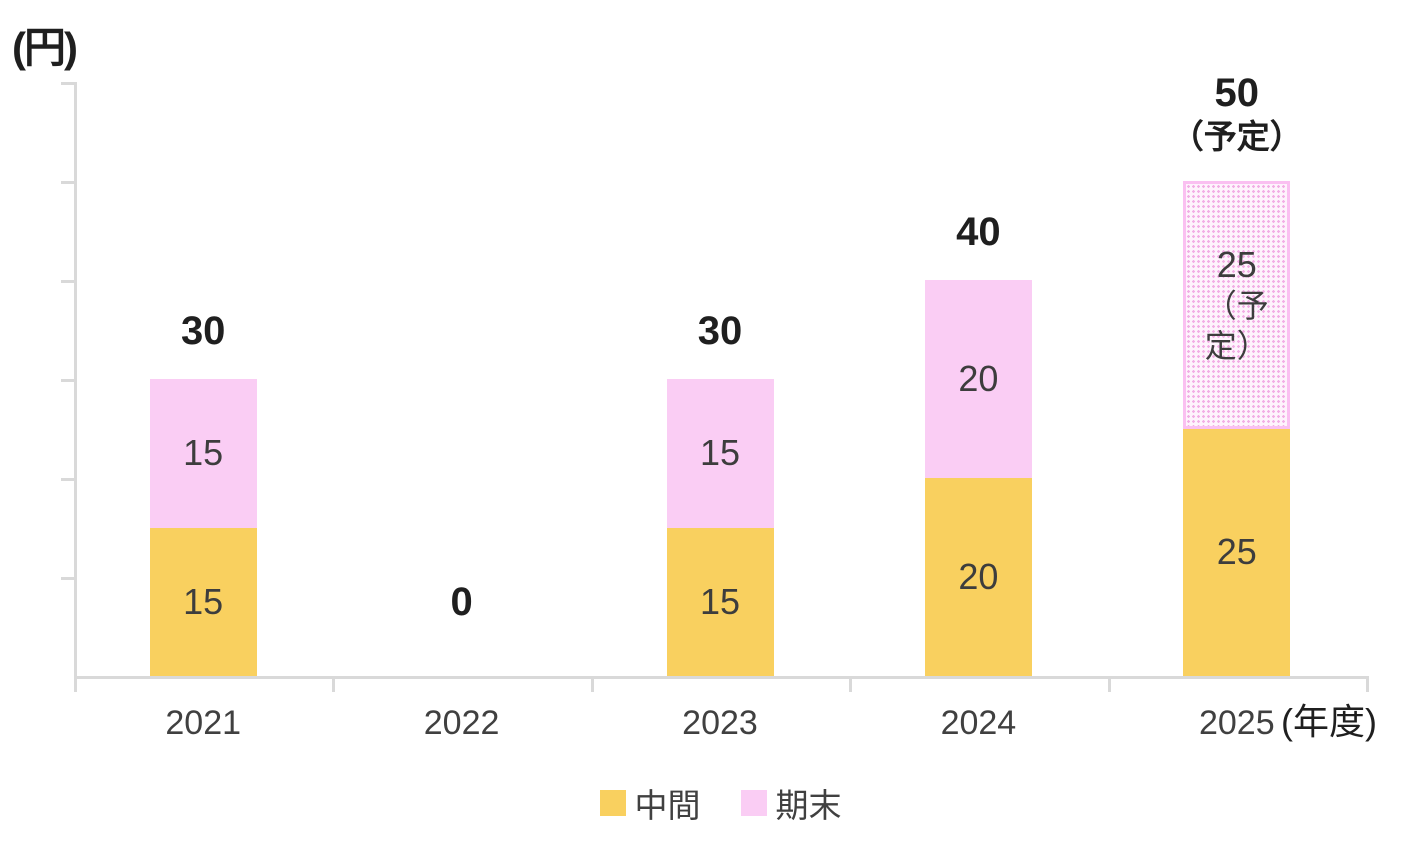 This screenshot has height=846, width=1416. I want to click on segment-label-中間-2025: 25, so click(1236, 552).